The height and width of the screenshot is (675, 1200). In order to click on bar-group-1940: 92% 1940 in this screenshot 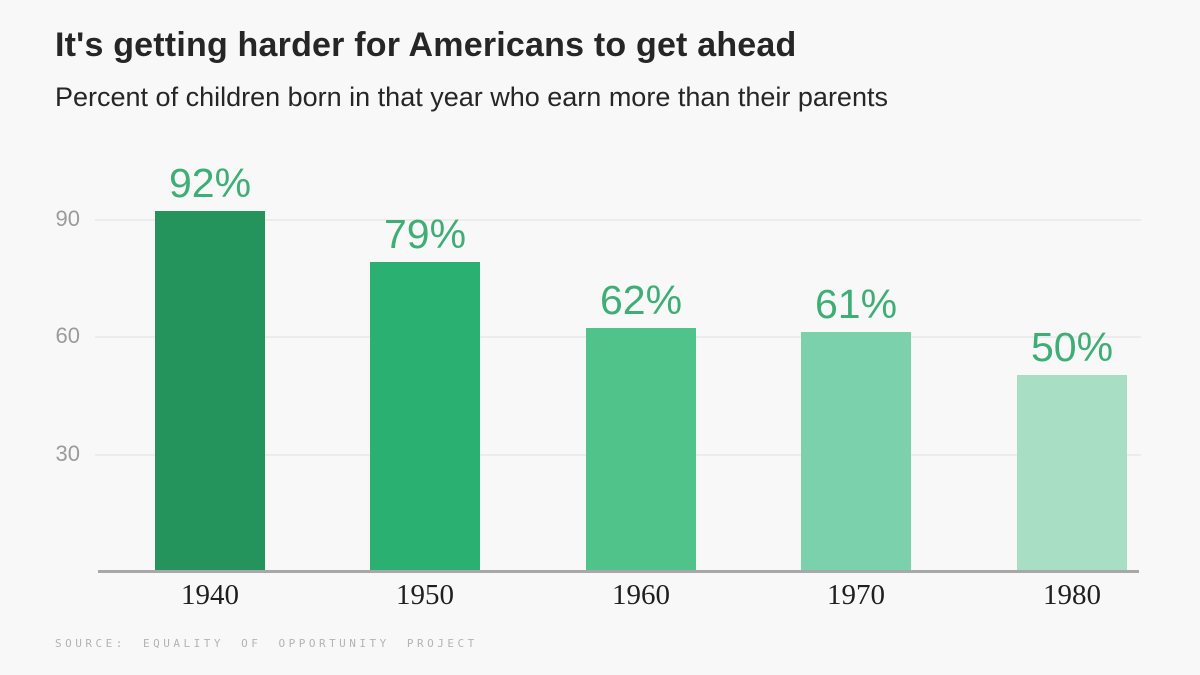, I will do `click(210, 375)`.